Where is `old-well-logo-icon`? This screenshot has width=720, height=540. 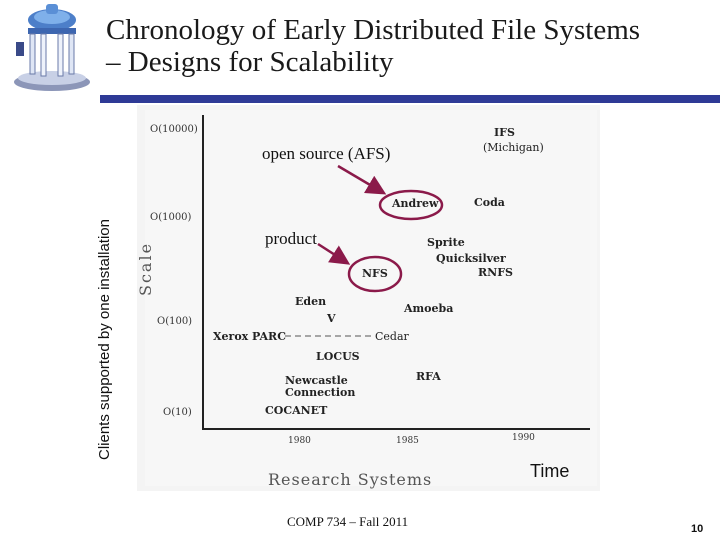
old-well-logo-icon is located at coordinates (52, 47).